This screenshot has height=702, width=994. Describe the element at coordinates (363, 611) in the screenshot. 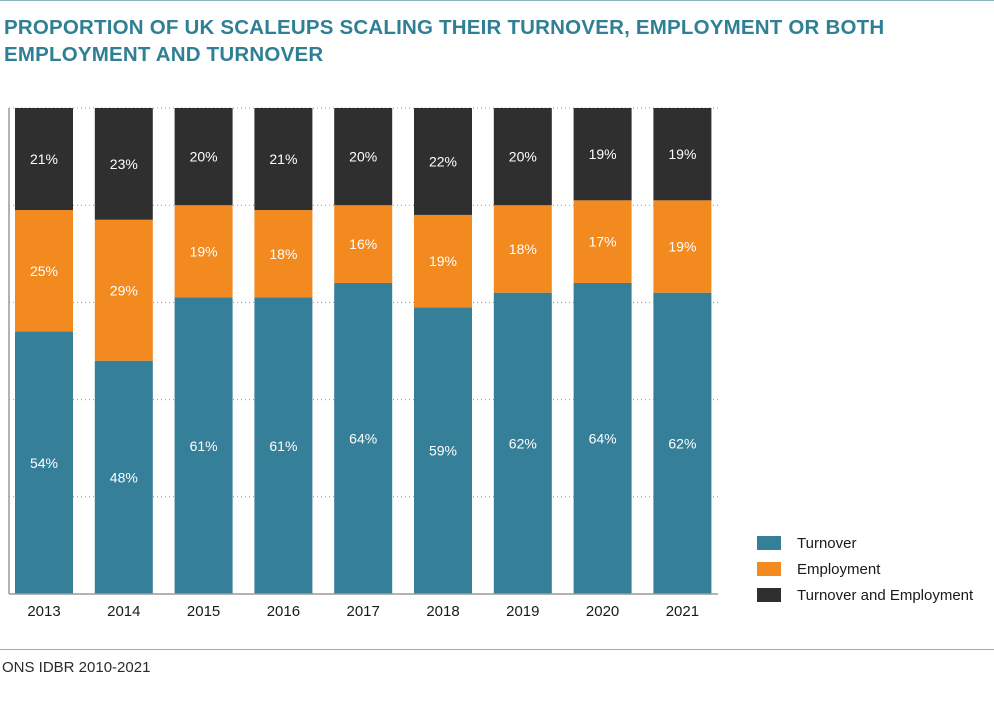

I see `x-tick-label-2017: 2017` at that location.